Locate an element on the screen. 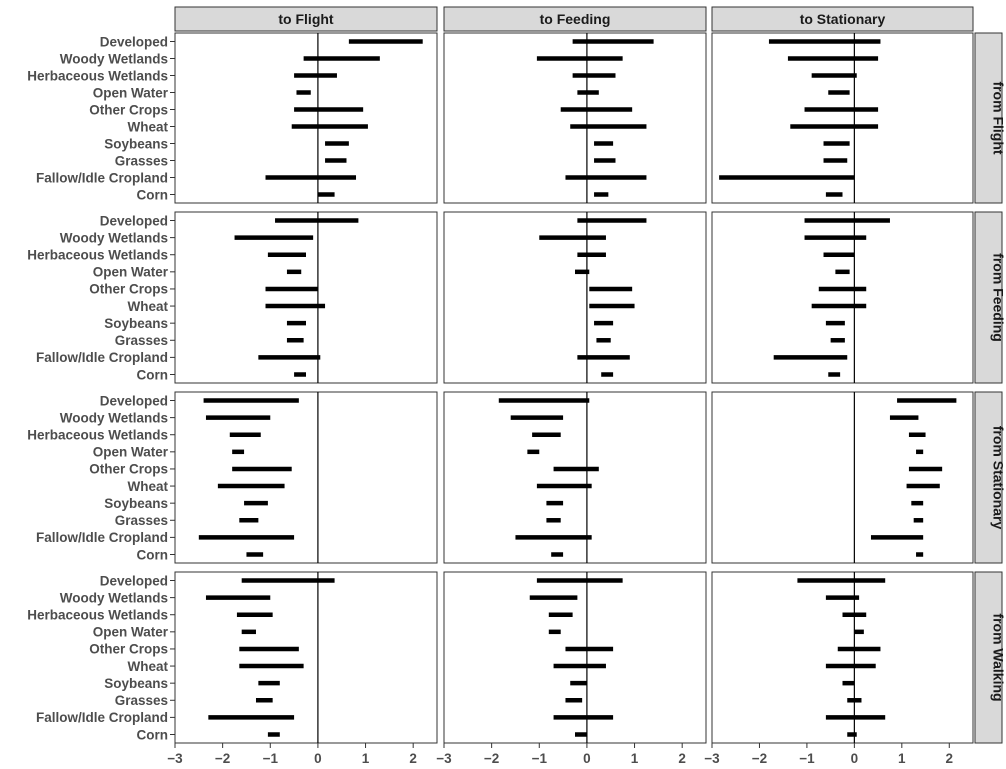 This screenshot has height=769, width=1006. row-strip-label: from Flight is located at coordinates (998, 117).